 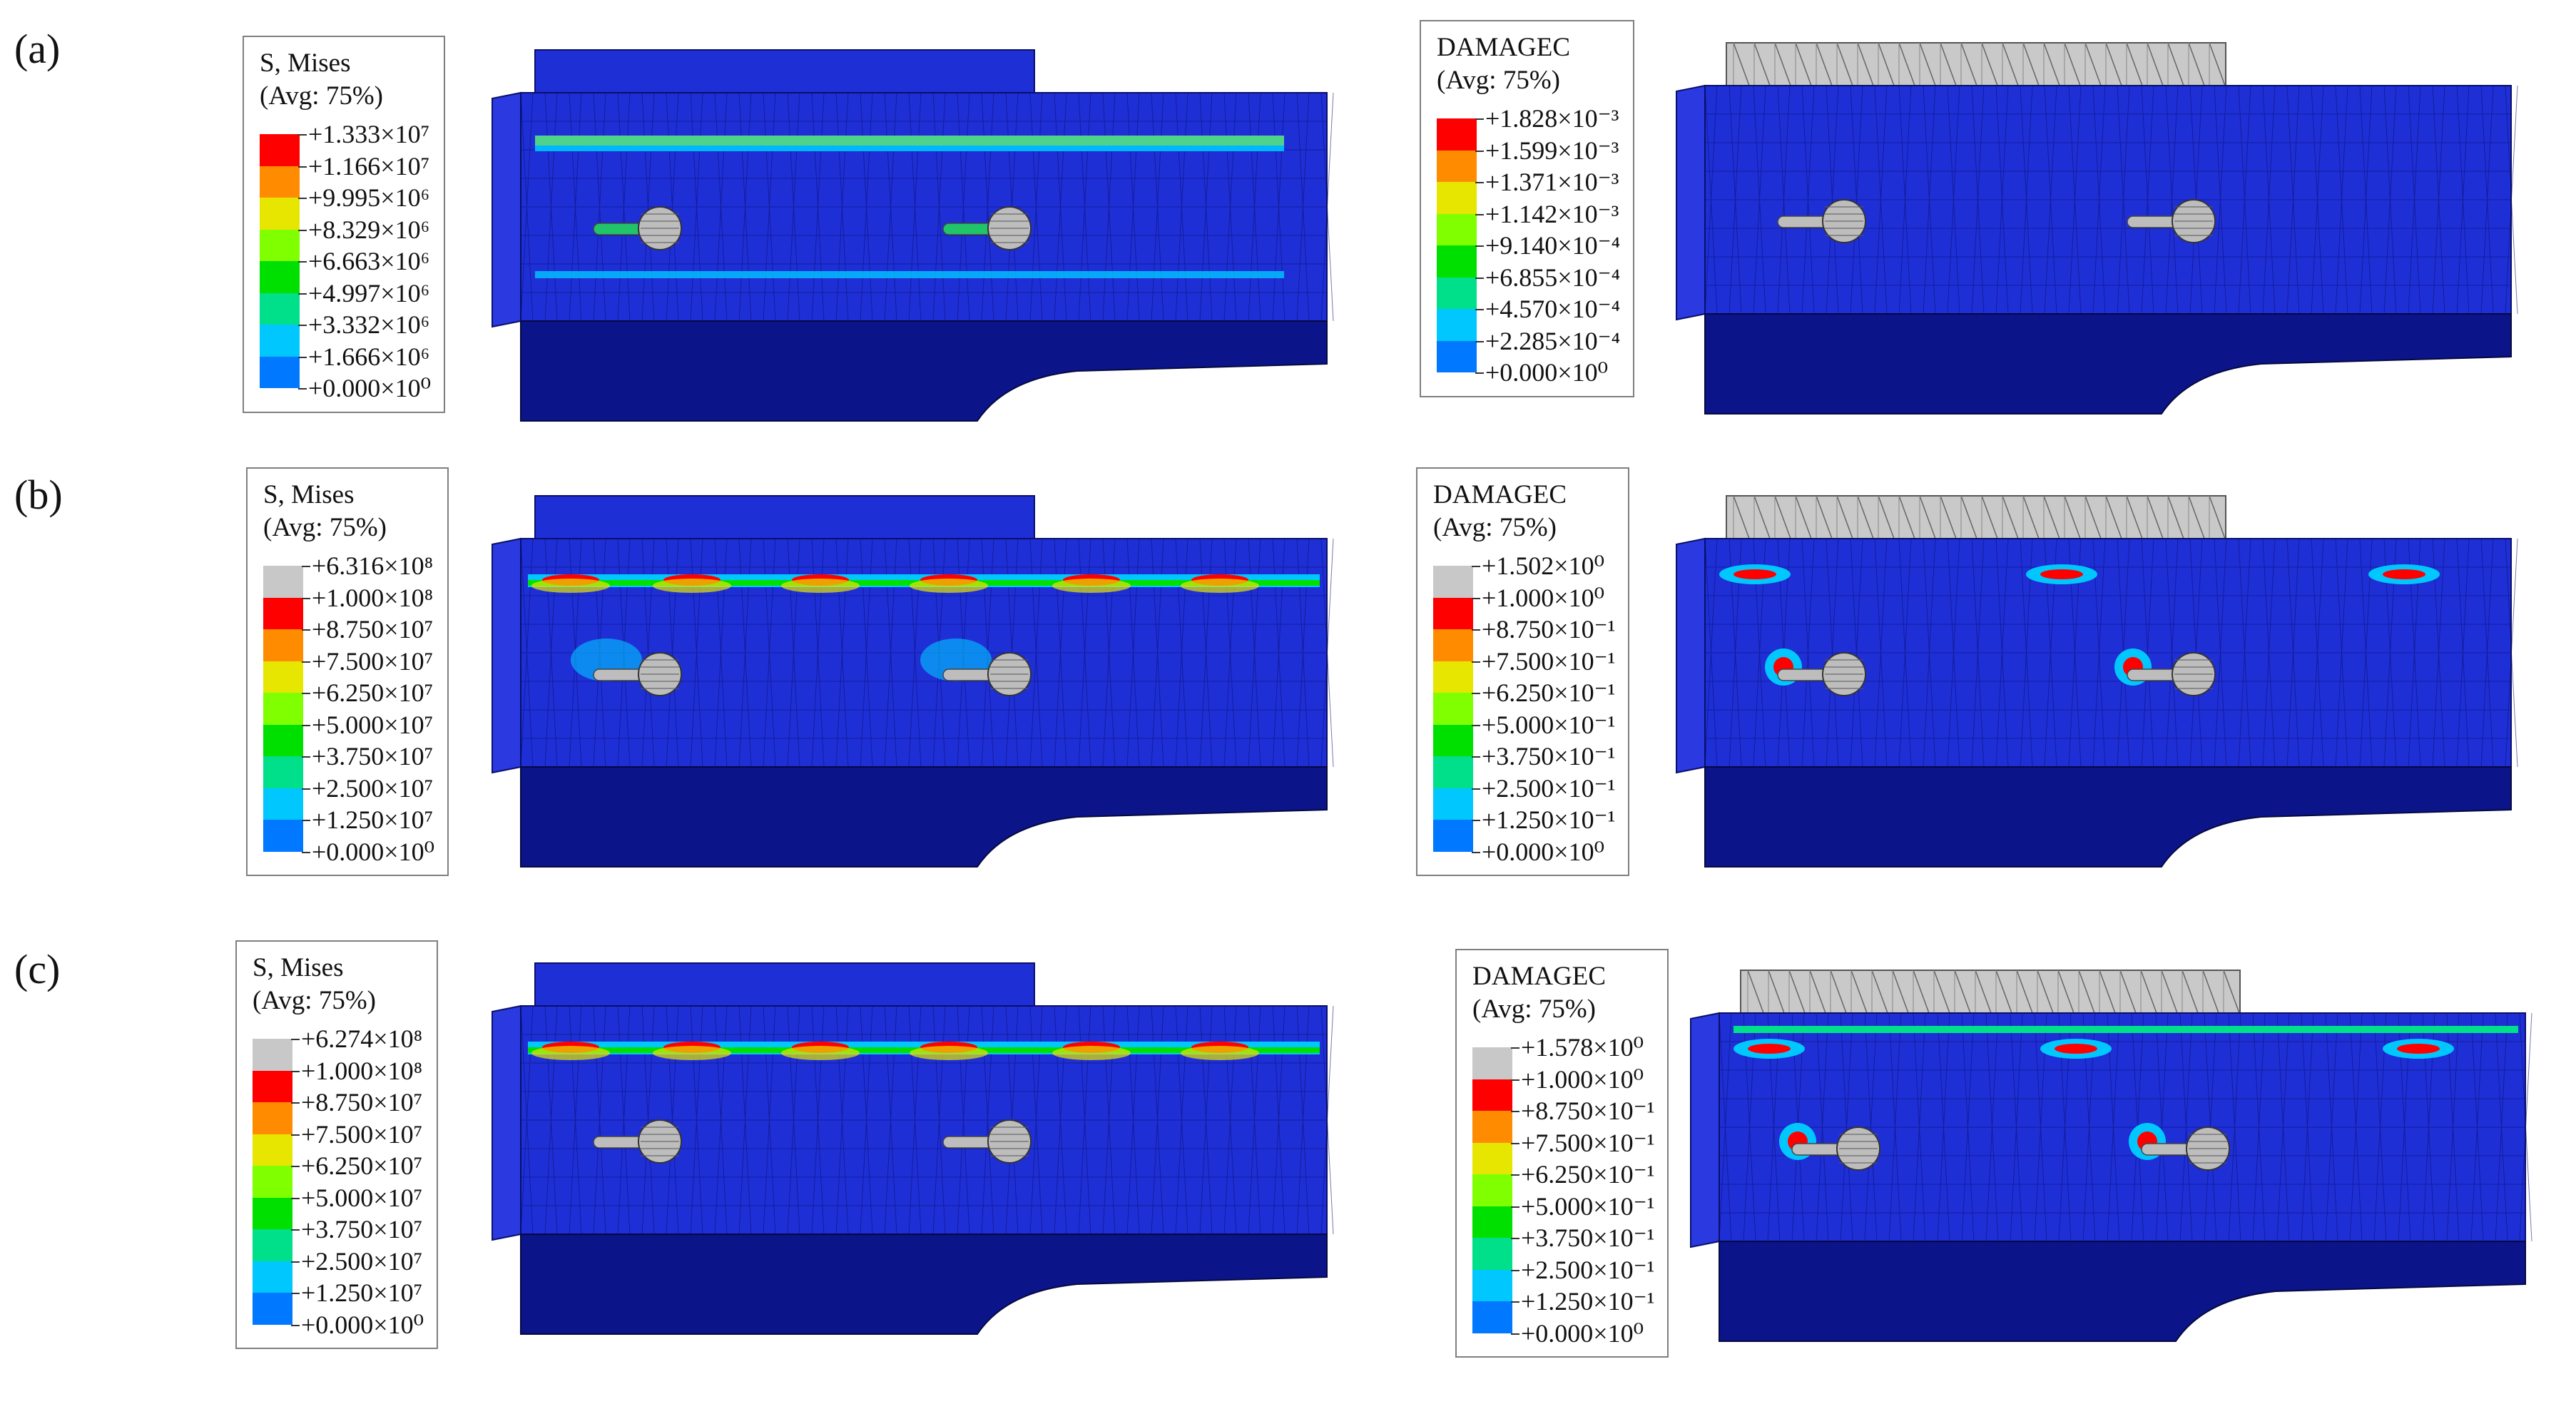 What do you see at coordinates (1547, 119) in the screenshot?
I see `legend-value: +1.828×10⁻³` at bounding box center [1547, 119].